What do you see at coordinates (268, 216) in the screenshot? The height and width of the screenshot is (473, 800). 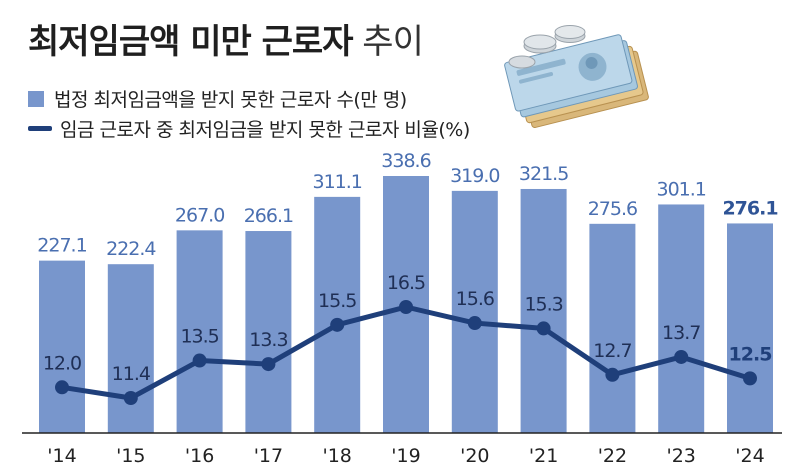 I see `bar-value-label-3: 266.1` at bounding box center [268, 216].